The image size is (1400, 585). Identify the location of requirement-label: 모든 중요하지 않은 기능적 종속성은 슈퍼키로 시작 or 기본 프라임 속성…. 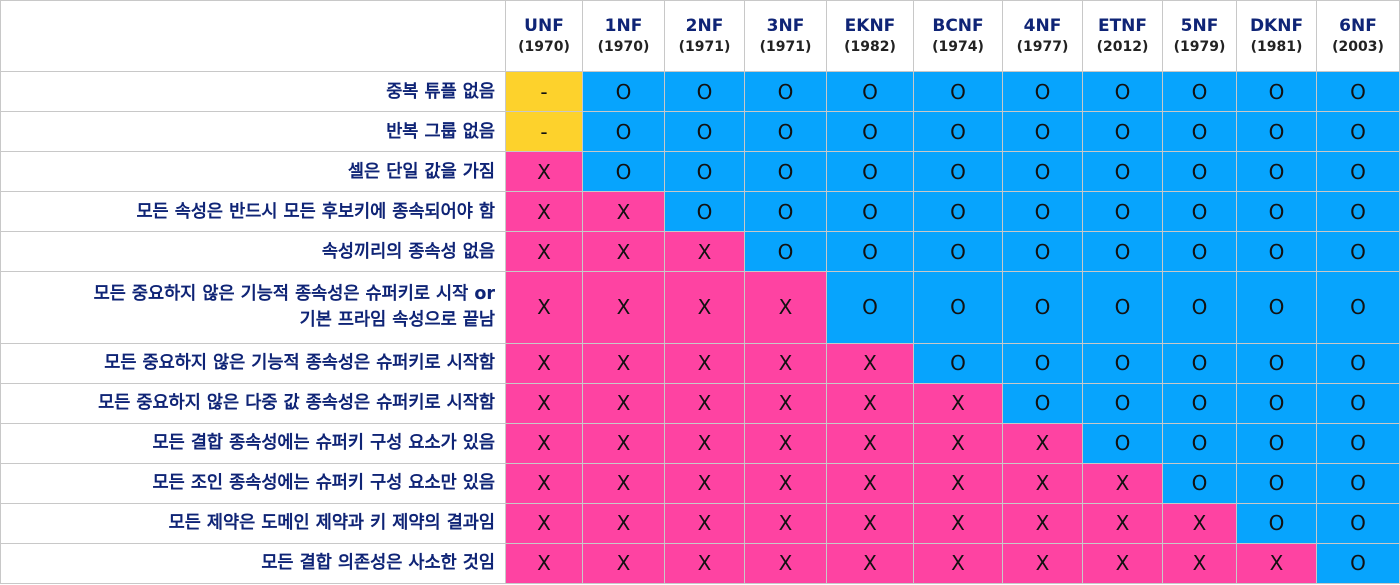
(253, 307).